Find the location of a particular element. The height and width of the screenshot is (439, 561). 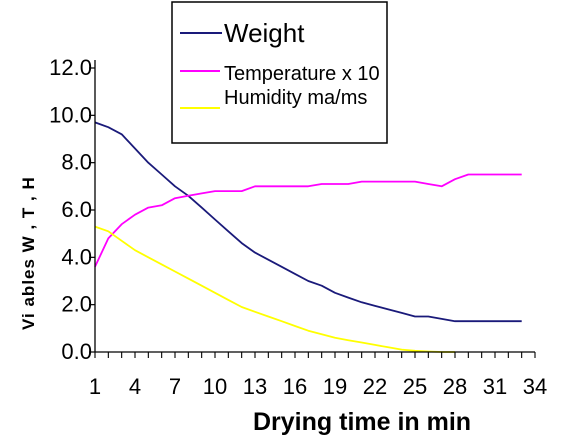

y-axis-title: Vi ables W , T , H is located at coordinates (28, 253).